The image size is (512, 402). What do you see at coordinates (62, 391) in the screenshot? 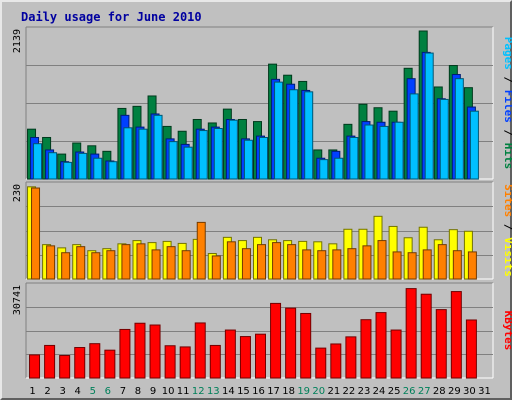
I see `x-tick-label: 3` at bounding box center [62, 391].